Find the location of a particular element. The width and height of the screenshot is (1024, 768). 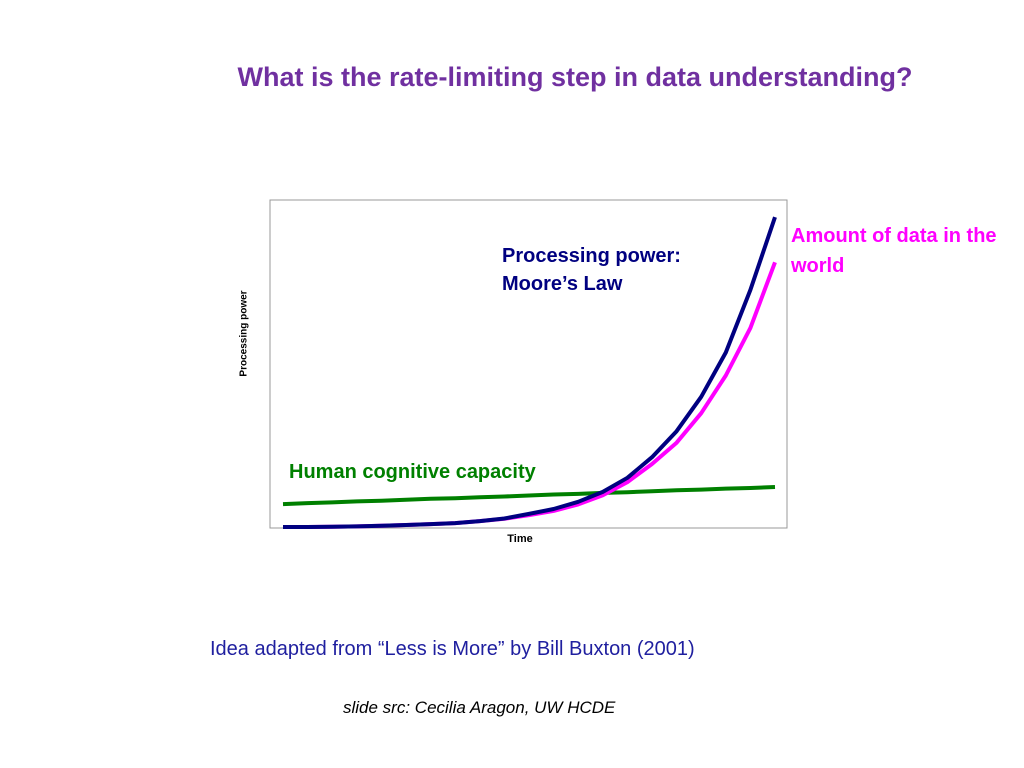

series-label: Processing power: Moore’s Law is located at coordinates (591, 270).